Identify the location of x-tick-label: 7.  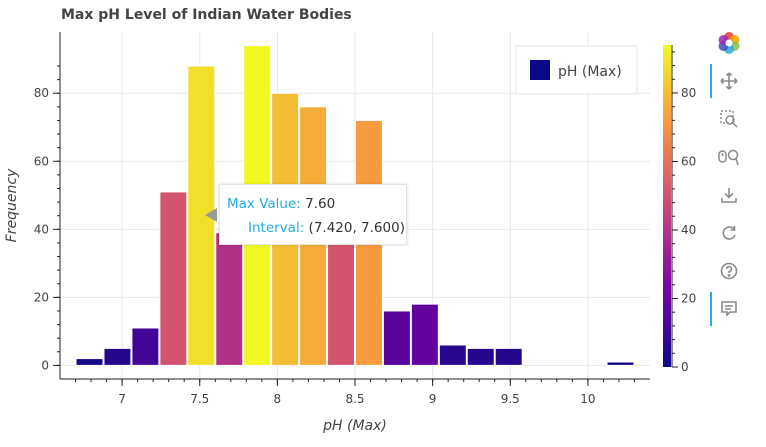
(122, 399).